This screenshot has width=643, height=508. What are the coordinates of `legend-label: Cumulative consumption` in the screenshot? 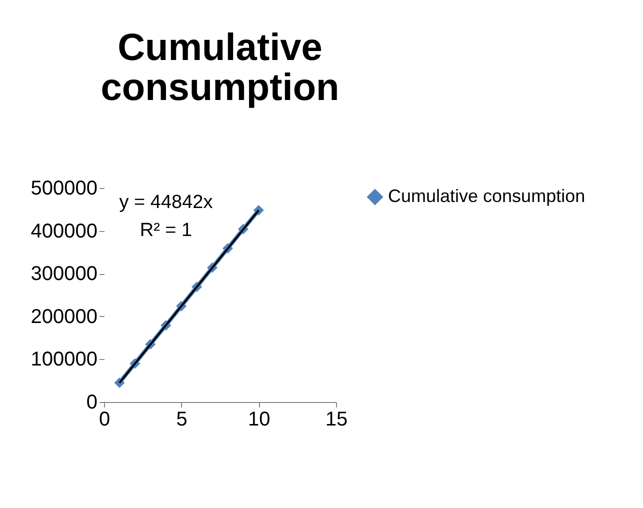 It's located at (487, 196).